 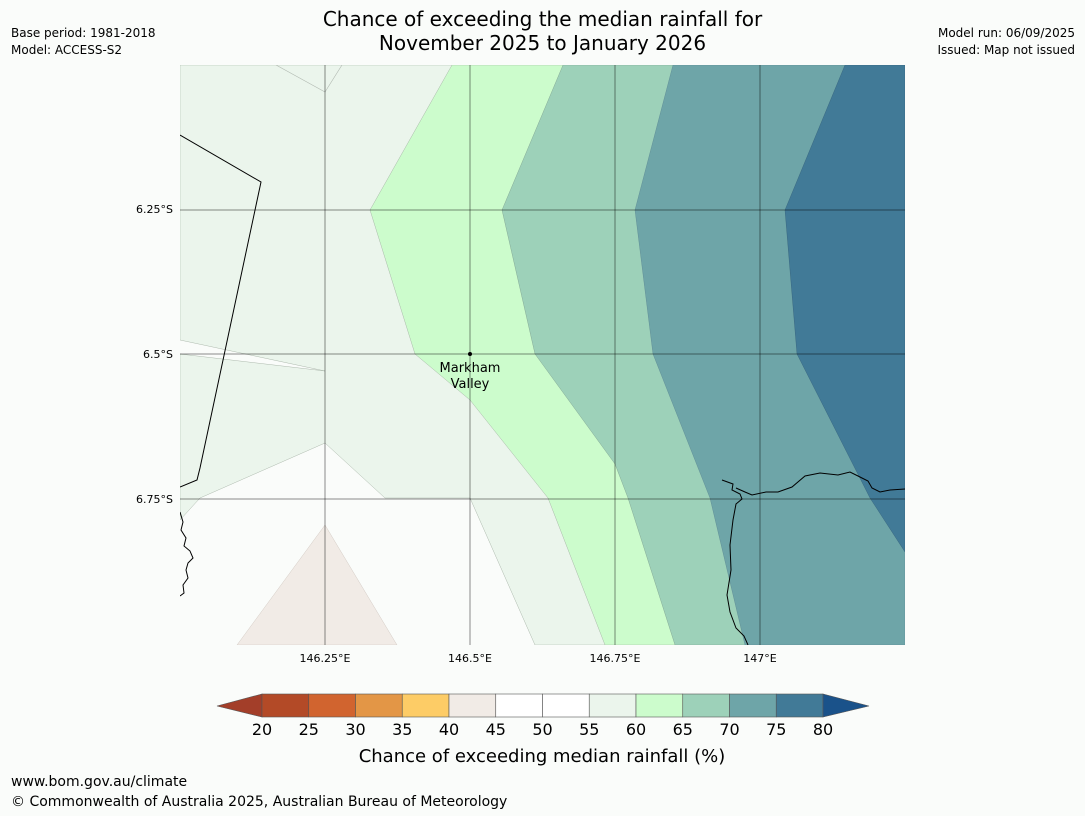 I want to click on colorbar-tick-label: 25, so click(x=309, y=729).